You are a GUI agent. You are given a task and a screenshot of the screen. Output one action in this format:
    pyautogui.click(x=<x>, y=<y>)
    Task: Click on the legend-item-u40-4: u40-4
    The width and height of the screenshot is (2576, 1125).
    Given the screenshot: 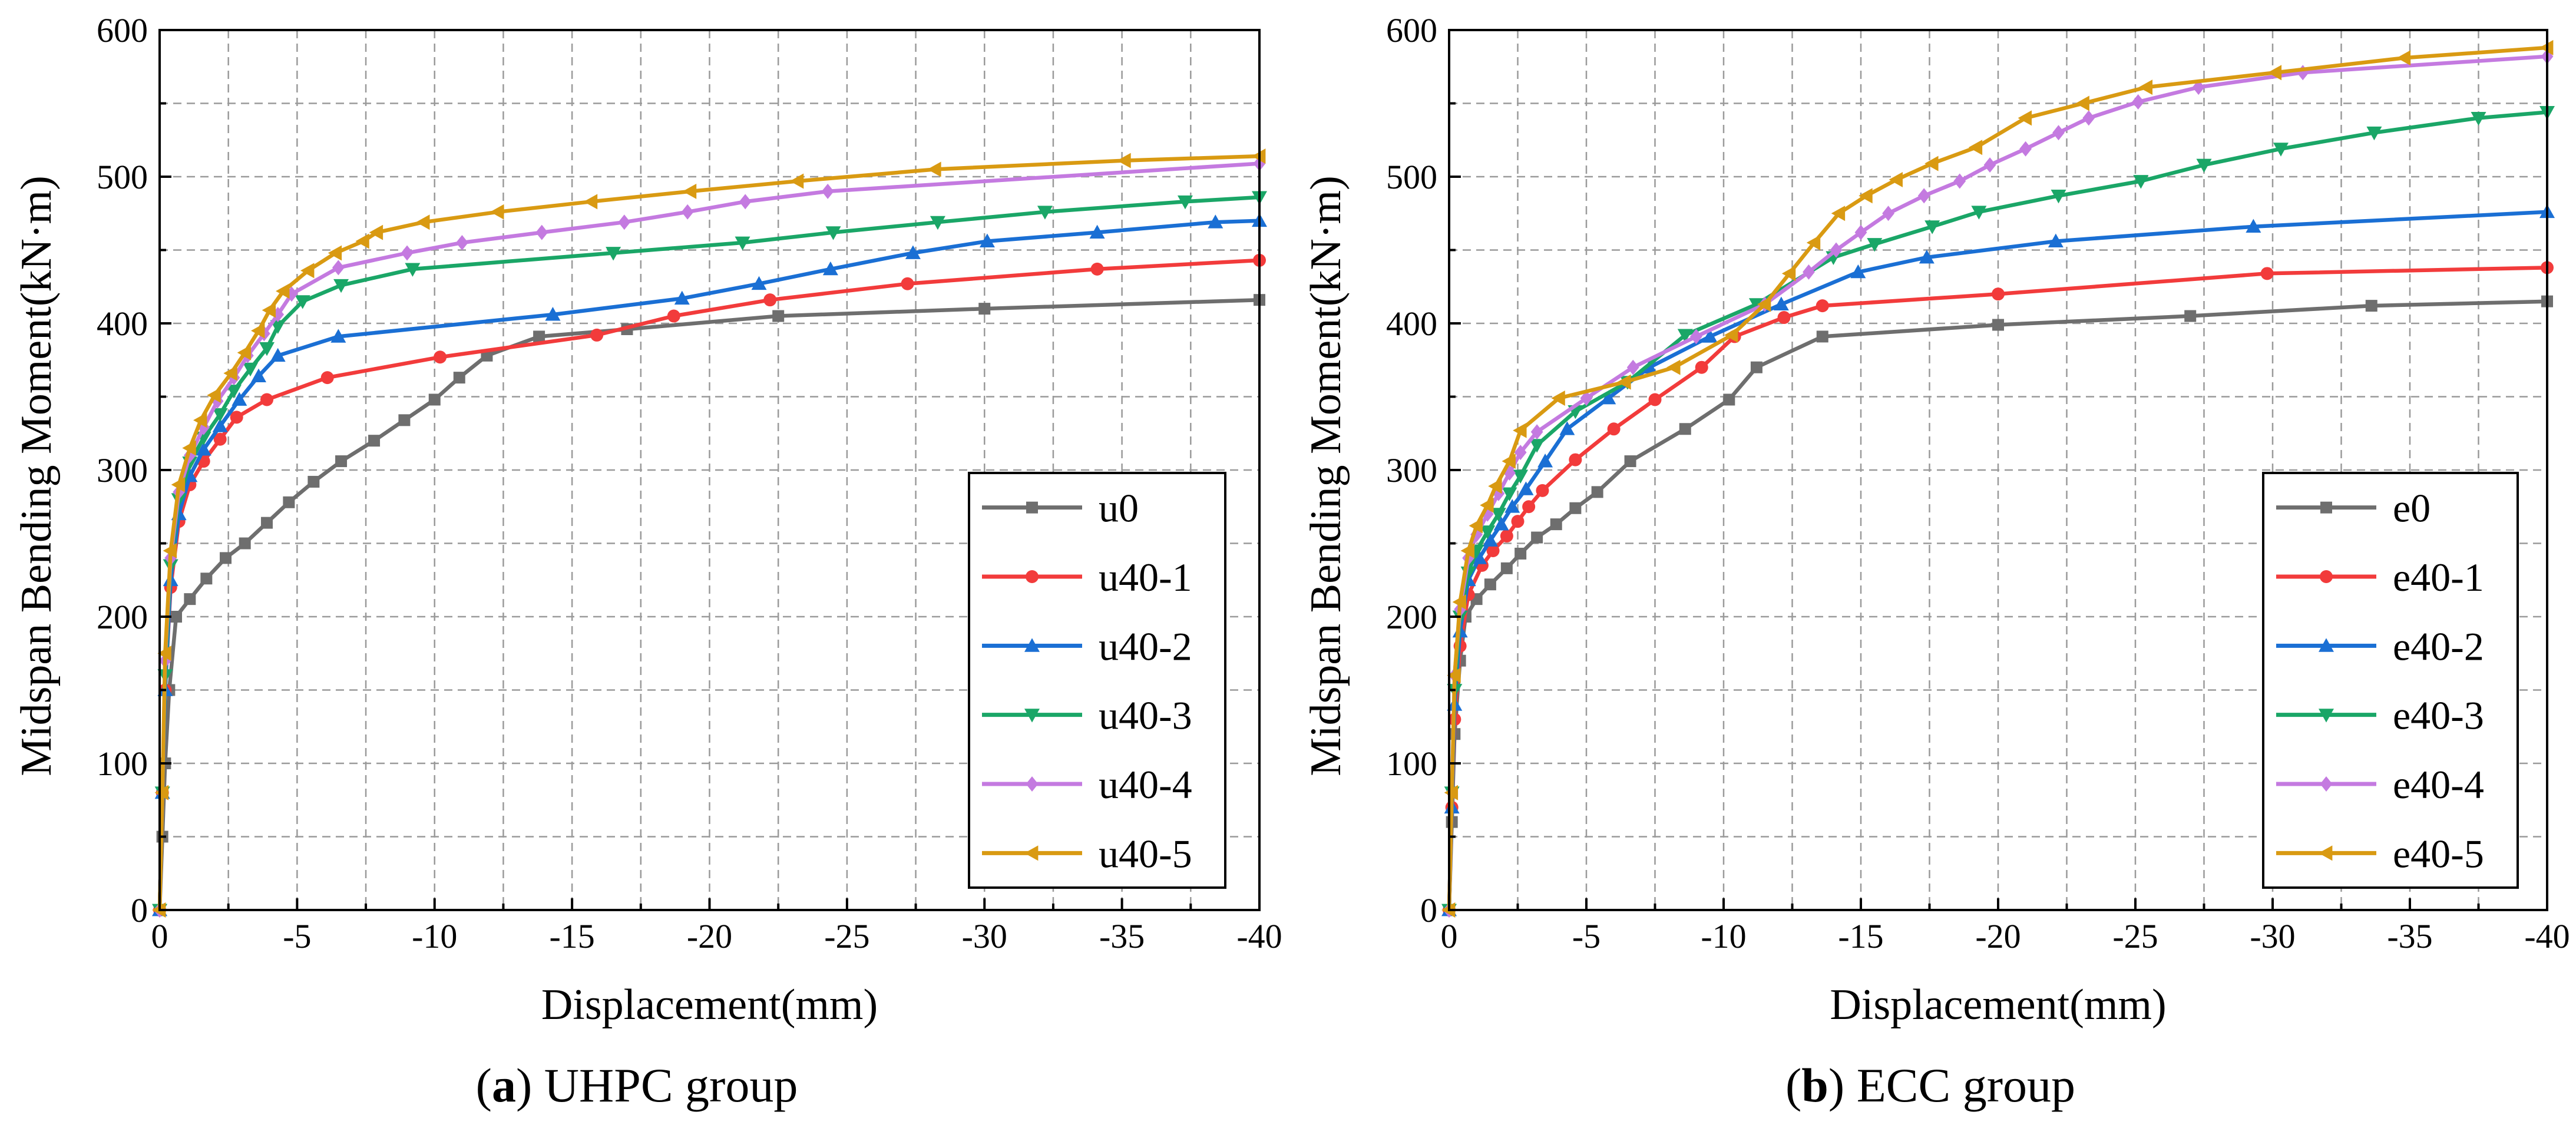 What is the action you would take?
    pyautogui.click(x=1087, y=785)
    